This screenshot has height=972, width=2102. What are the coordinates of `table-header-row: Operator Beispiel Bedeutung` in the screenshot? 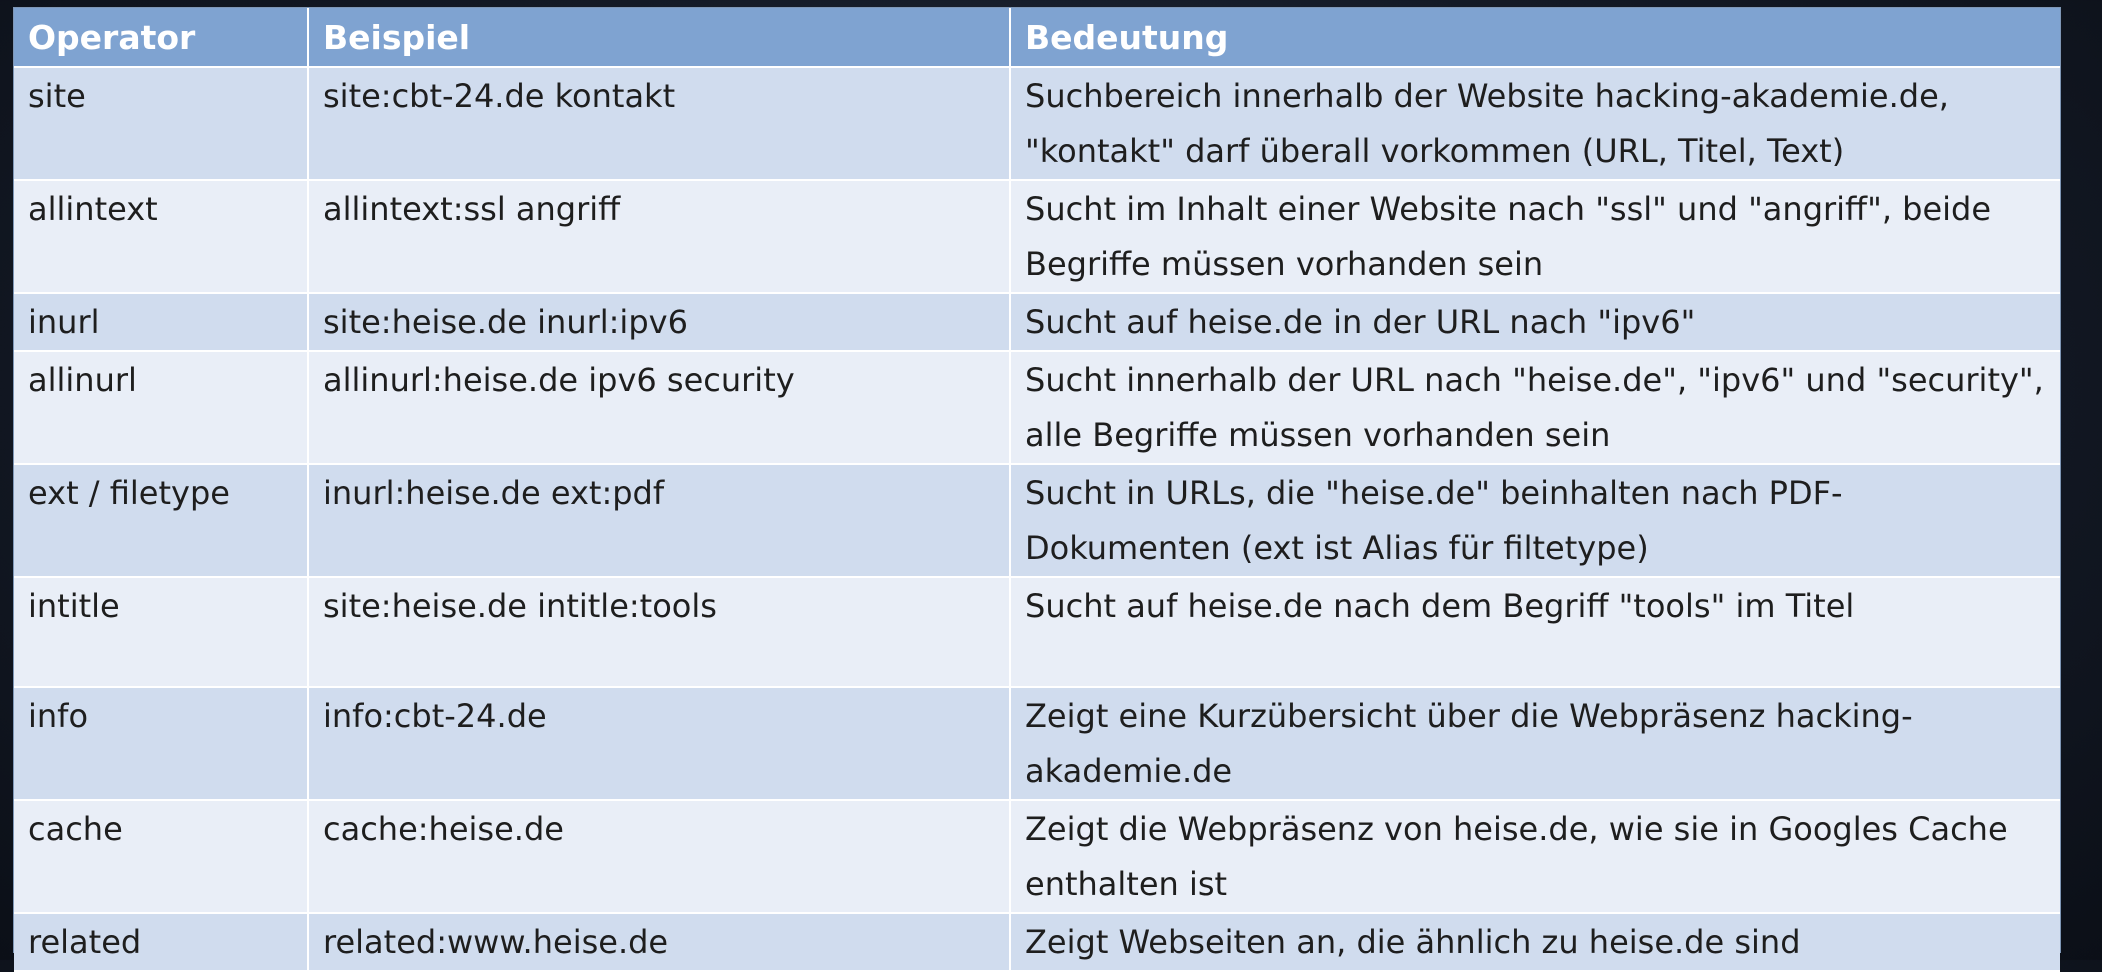 It's located at (1037, 38).